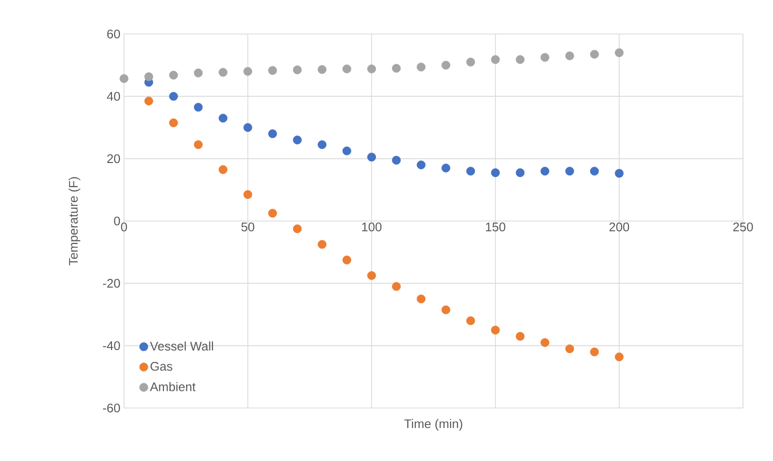 This screenshot has height=461, width=773. What do you see at coordinates (433, 424) in the screenshot?
I see `x-axis-title: Time (min)` at bounding box center [433, 424].